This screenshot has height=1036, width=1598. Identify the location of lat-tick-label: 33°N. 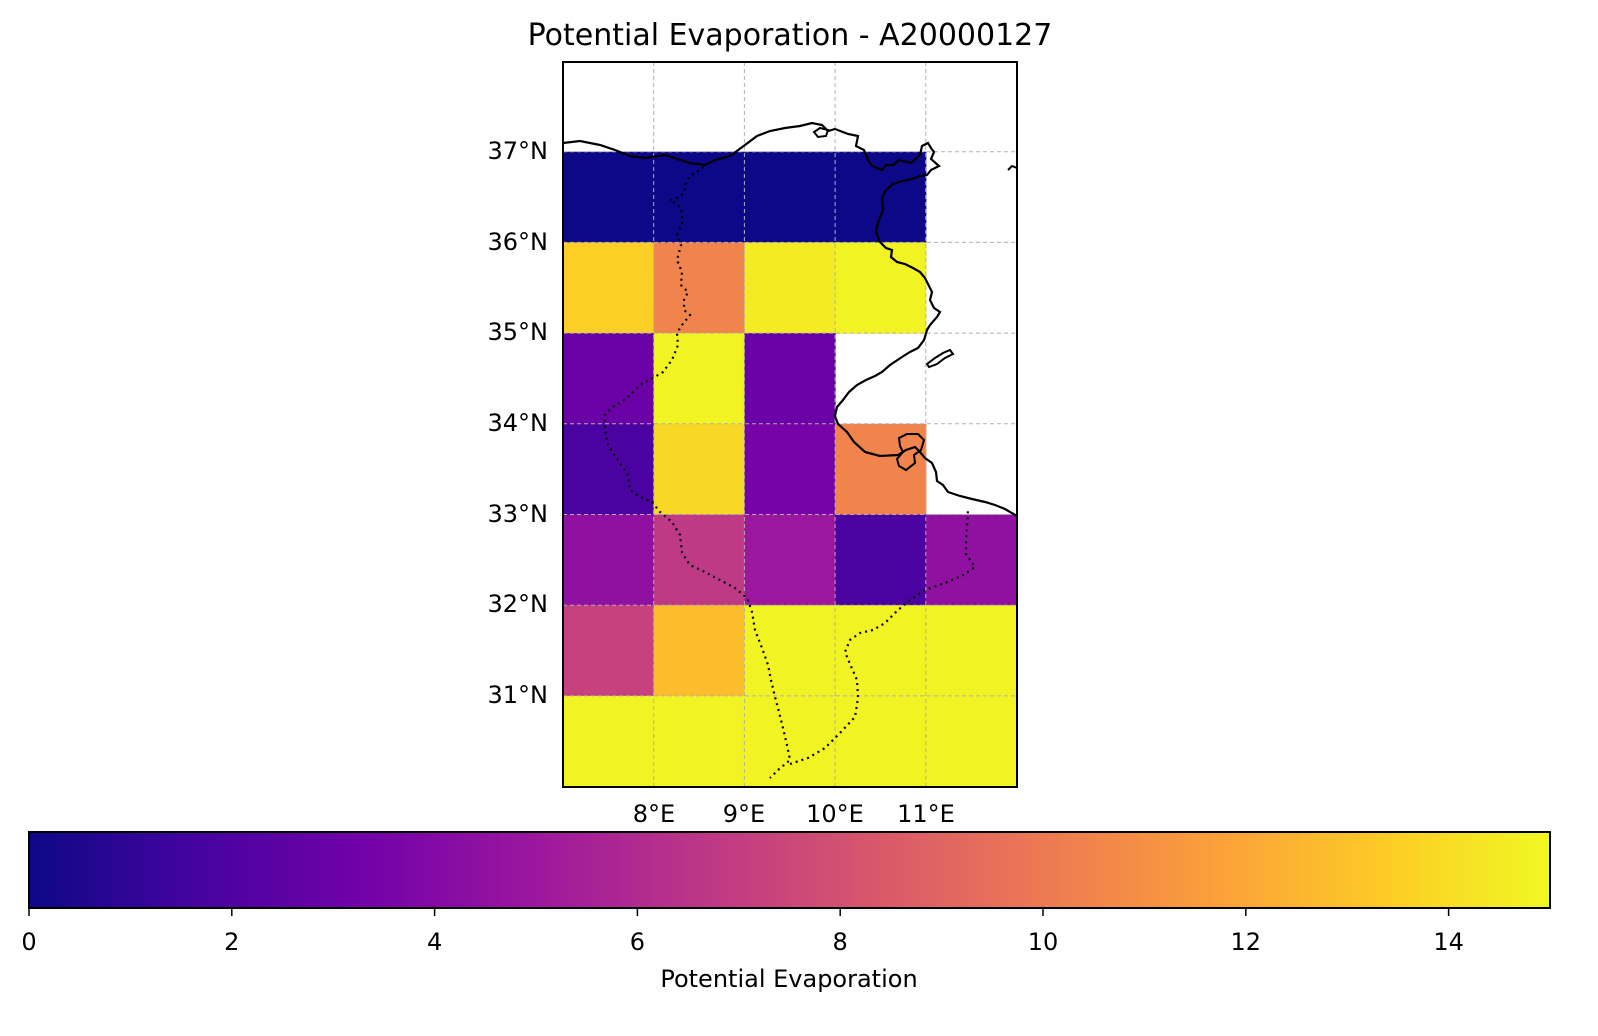
(518, 514).